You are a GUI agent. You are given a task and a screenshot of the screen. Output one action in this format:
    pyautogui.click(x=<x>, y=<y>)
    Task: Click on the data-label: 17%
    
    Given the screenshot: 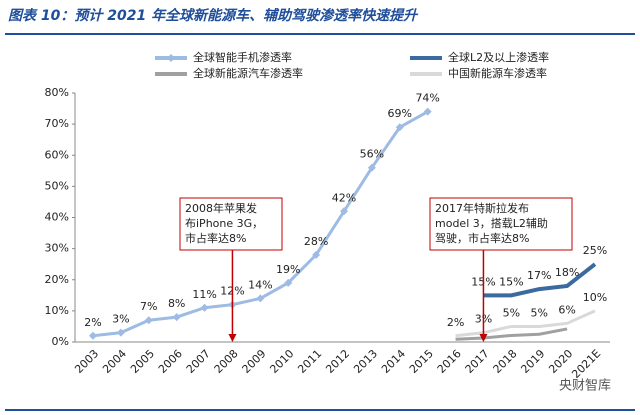 What is the action you would take?
    pyautogui.click(x=539, y=275)
    